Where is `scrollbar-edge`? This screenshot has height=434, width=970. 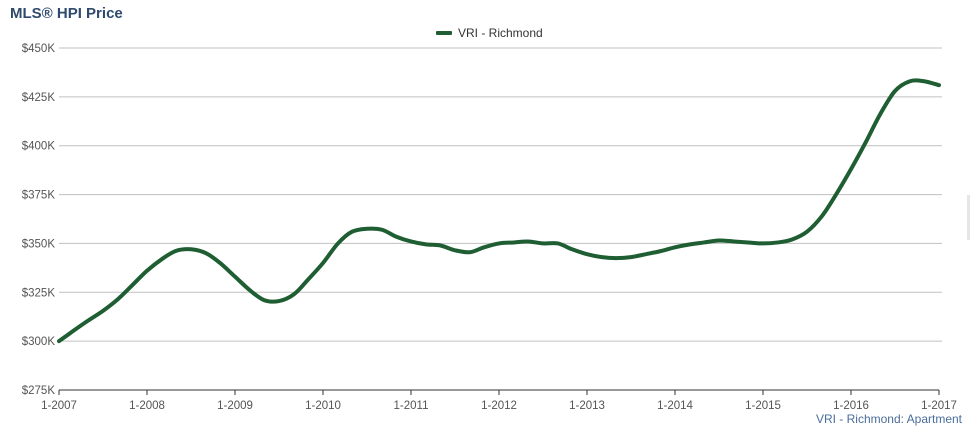 scrollbar-edge is located at coordinates (968, 217).